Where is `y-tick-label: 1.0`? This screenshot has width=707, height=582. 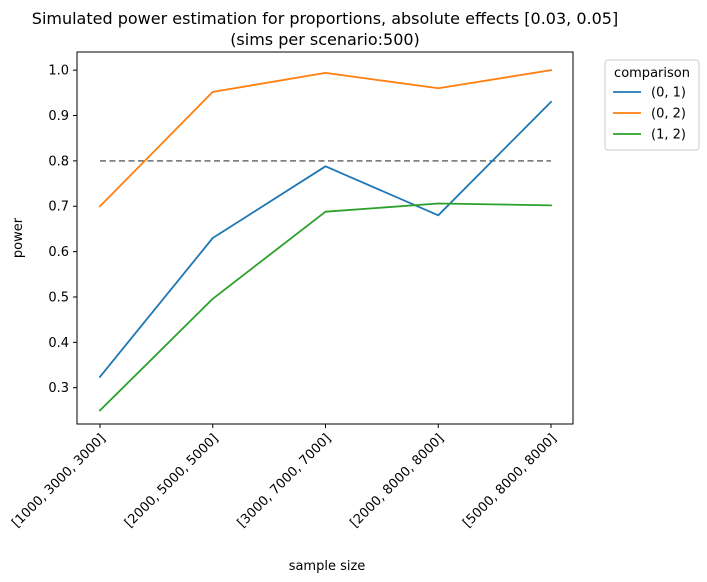 y-tick-label: 1.0 is located at coordinates (58, 71).